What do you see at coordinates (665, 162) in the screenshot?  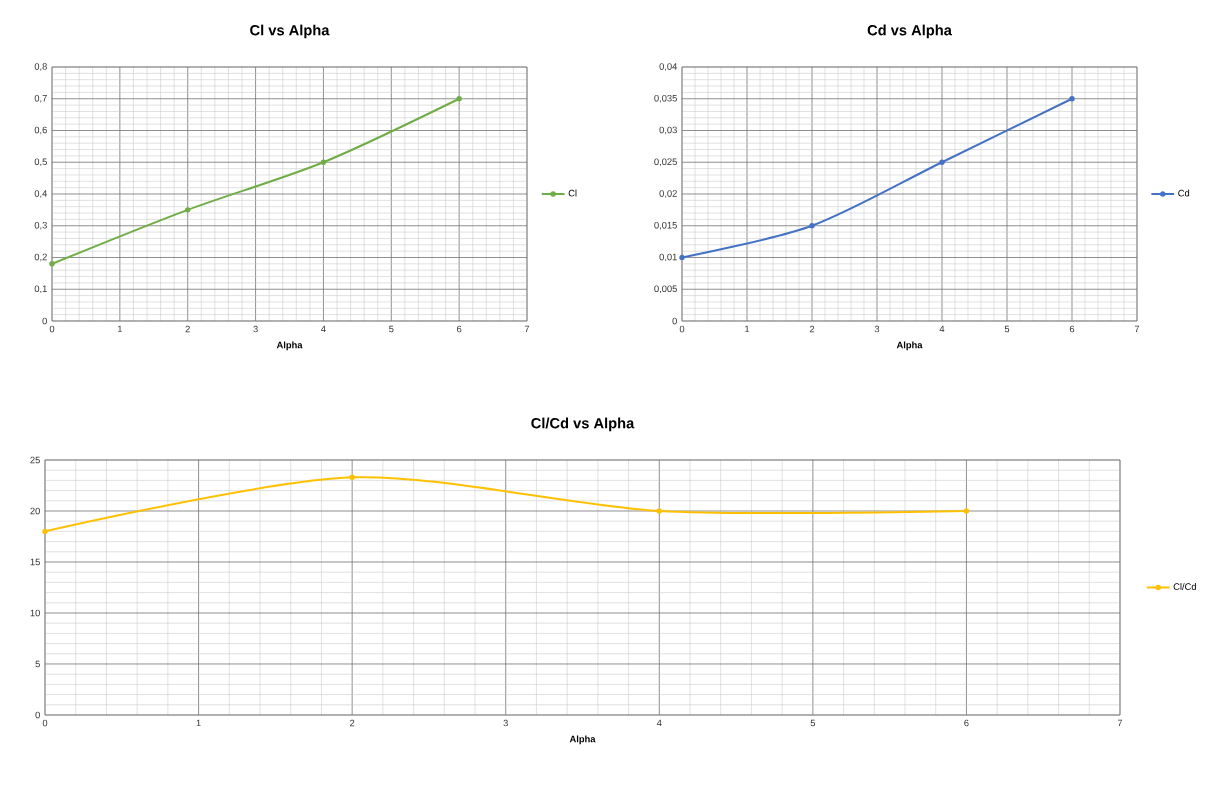 I see `y-tick-label: 0,025` at bounding box center [665, 162].